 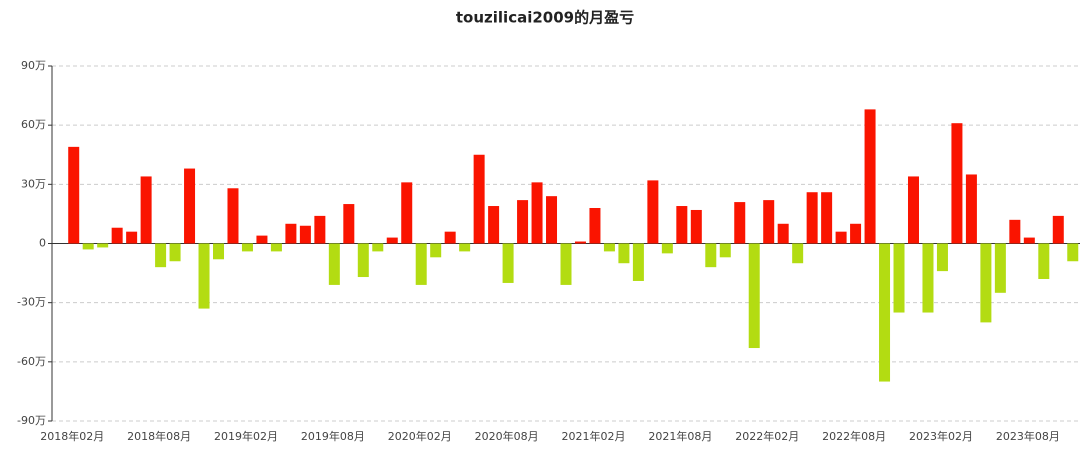 What do you see at coordinates (593, 436) in the screenshot?
I see `x-tick-label: 2021年02月` at bounding box center [593, 436].